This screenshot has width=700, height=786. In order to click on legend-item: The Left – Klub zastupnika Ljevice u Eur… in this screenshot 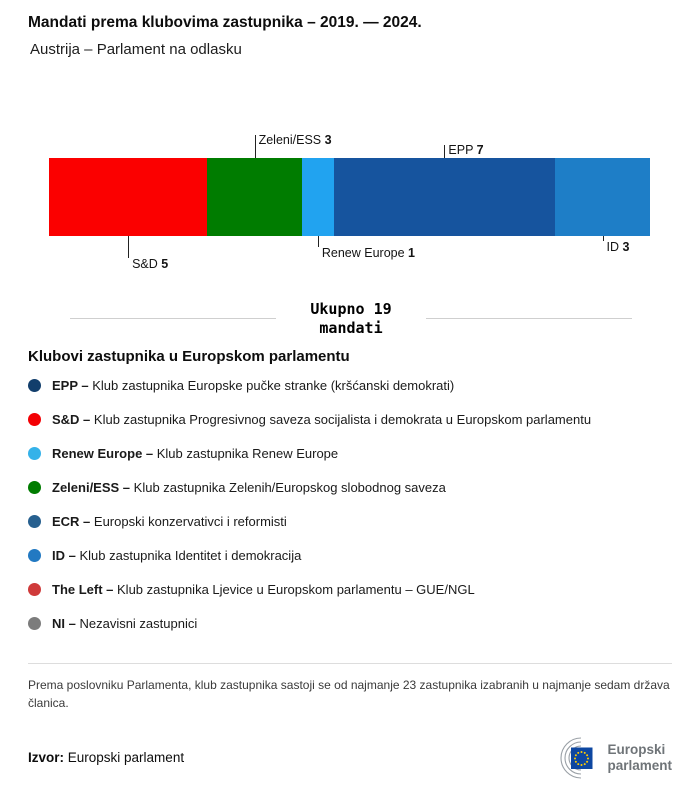, I will do `click(364, 590)`.